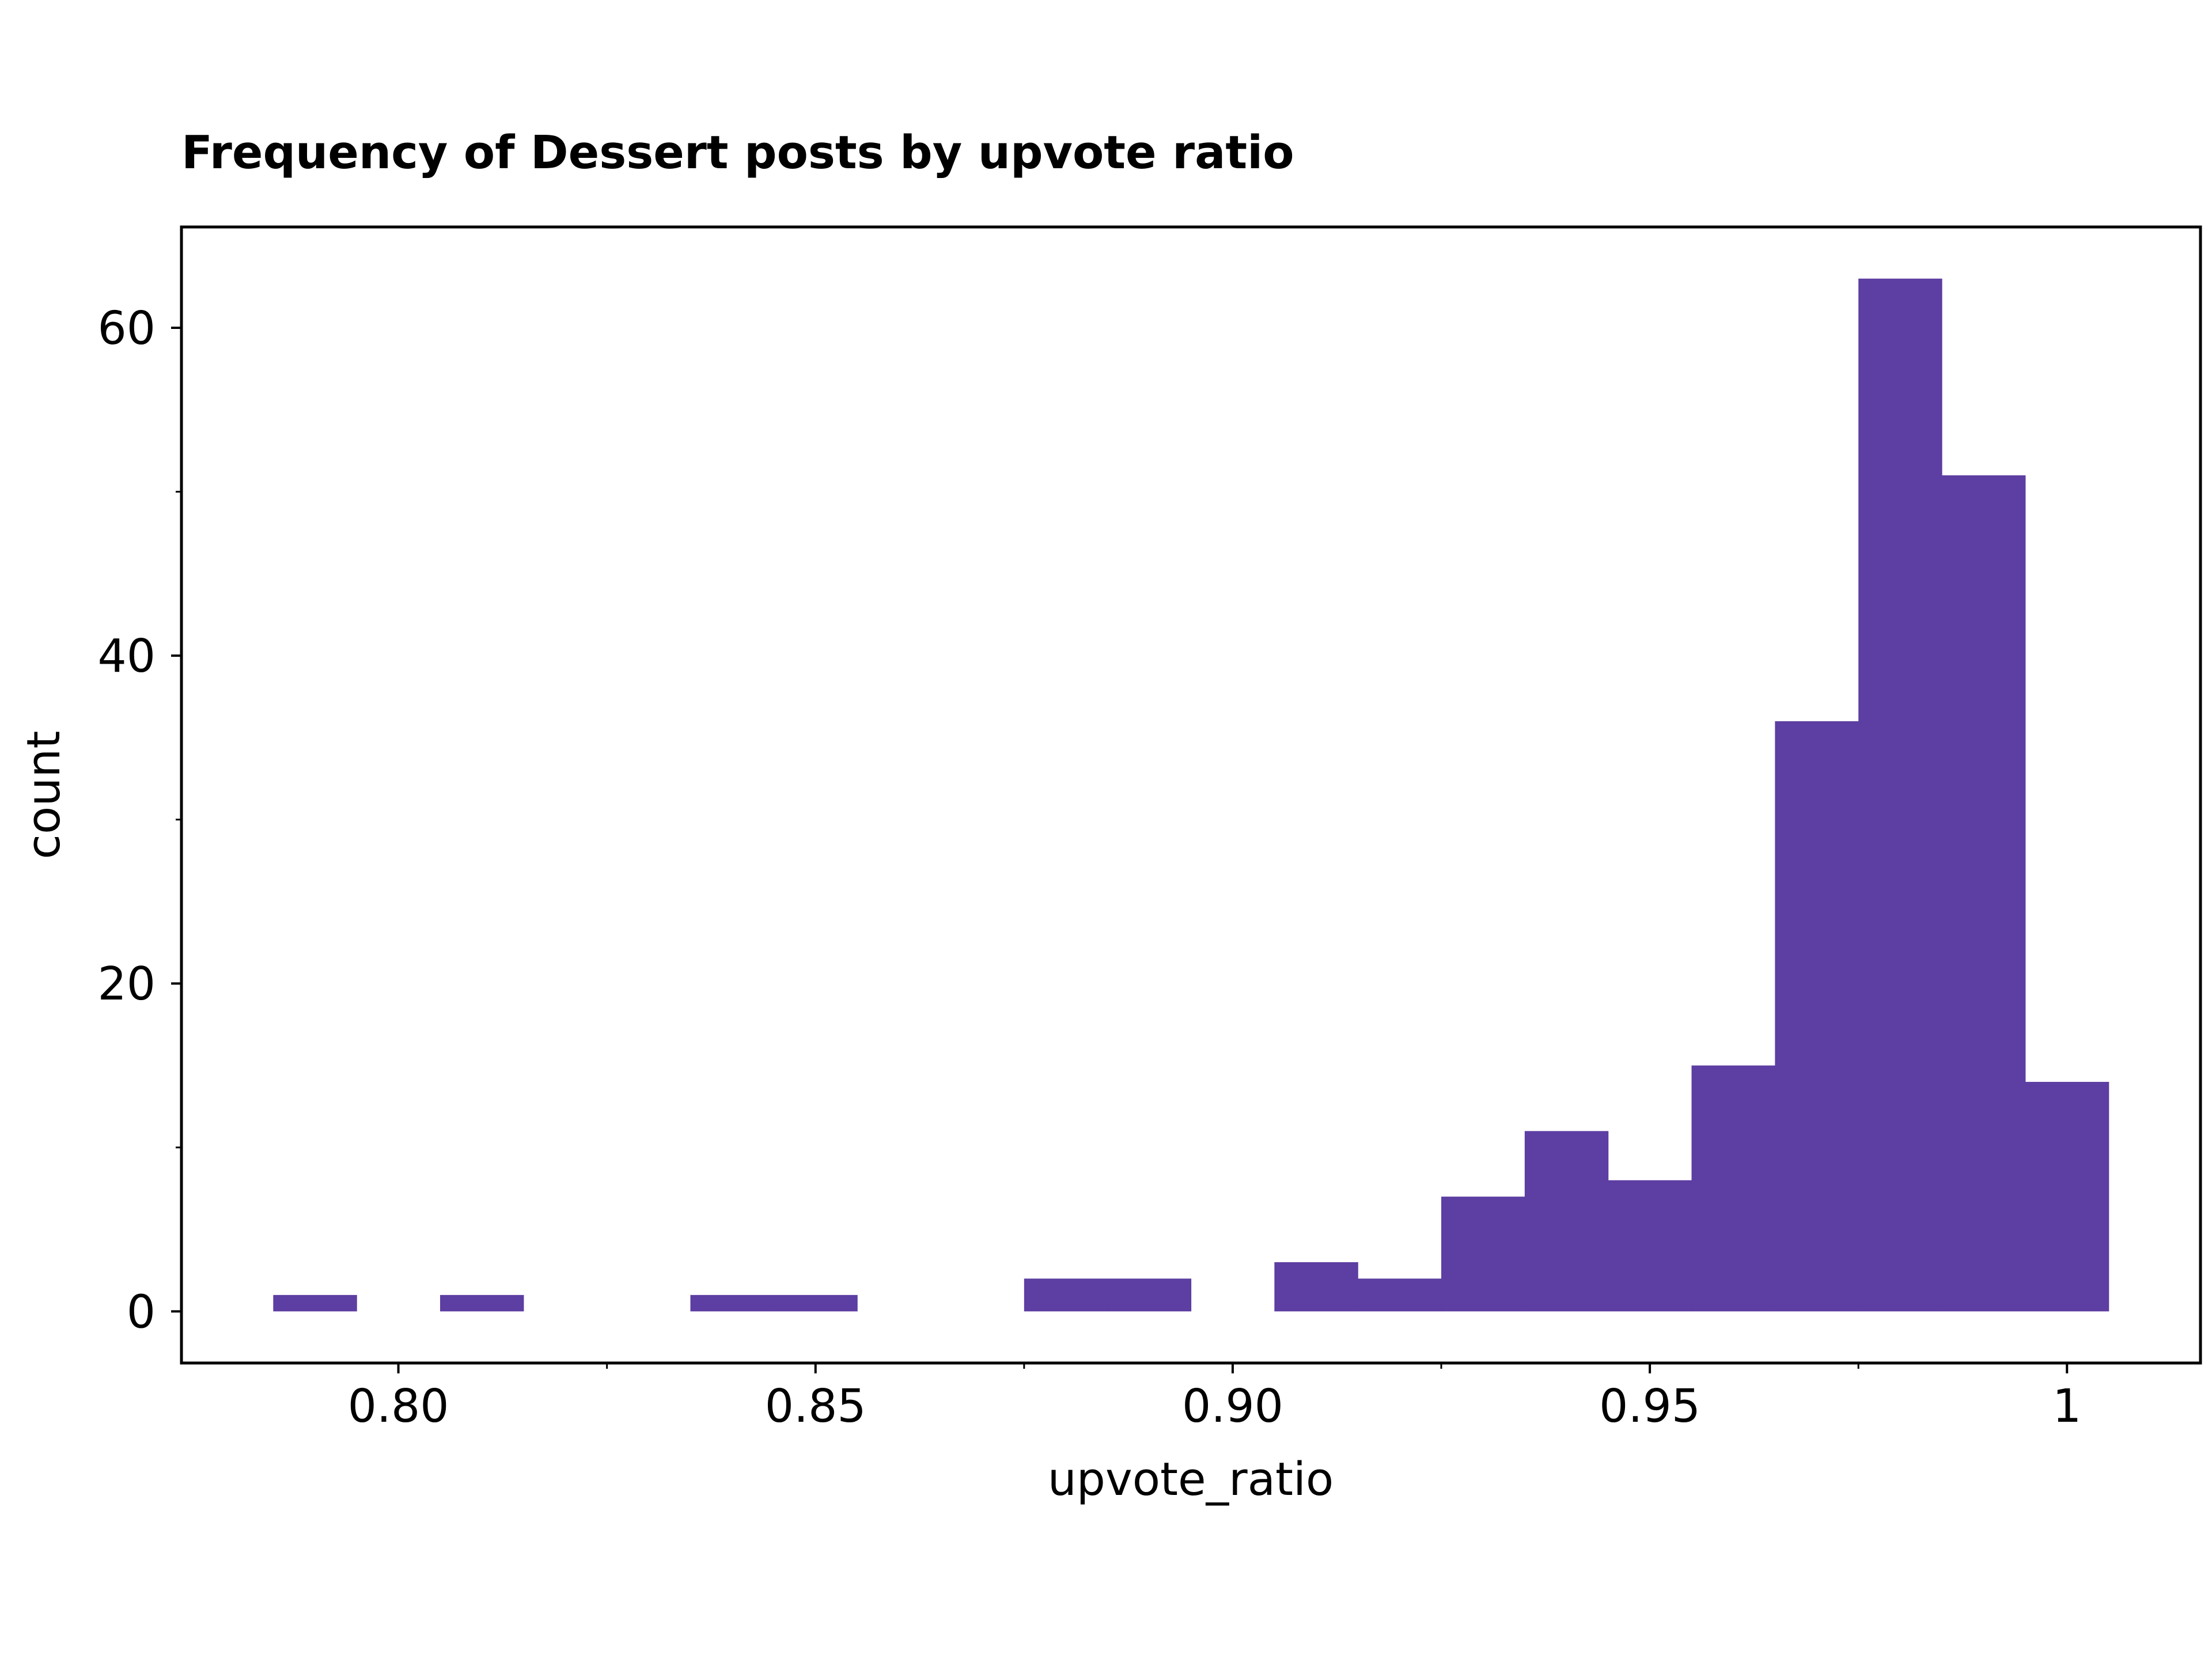 This screenshot has width=2212, height=1662. What do you see at coordinates (1232, 1406) in the screenshot?
I see `x-tick-label: 0.90` at bounding box center [1232, 1406].